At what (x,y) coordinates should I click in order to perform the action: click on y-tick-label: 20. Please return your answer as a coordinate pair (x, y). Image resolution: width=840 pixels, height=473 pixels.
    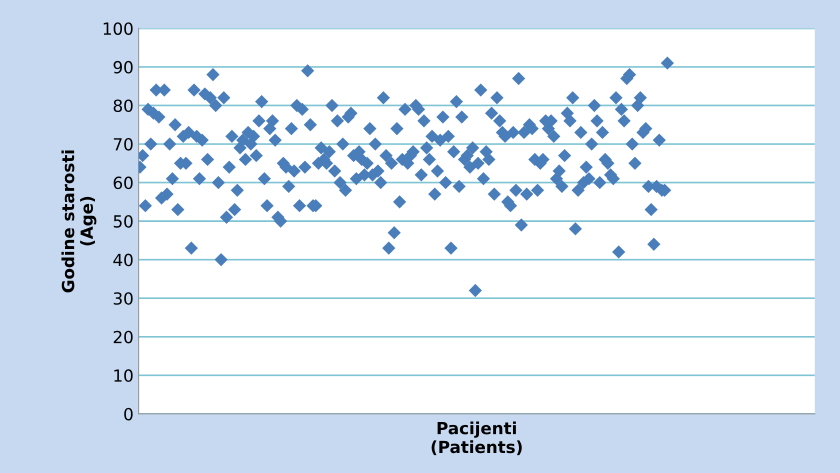
    Looking at the image, I should click on (123, 337).